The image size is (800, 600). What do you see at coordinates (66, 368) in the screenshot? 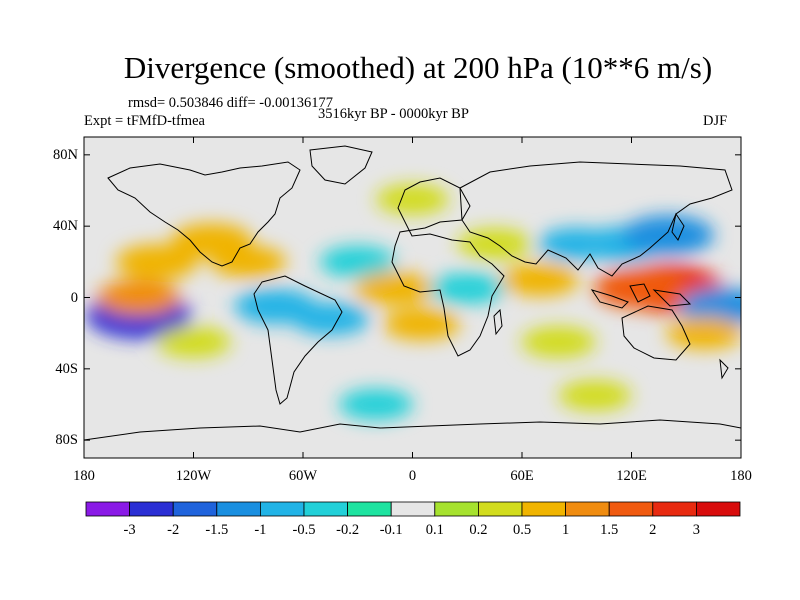
I see `lat-tick-label: 40S` at bounding box center [66, 368].